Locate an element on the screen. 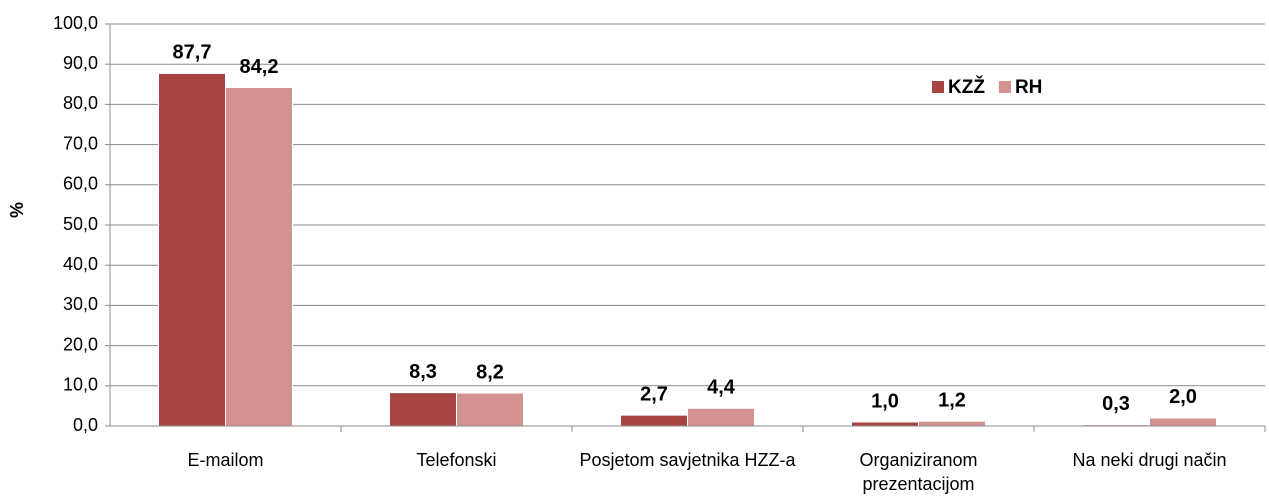  data-label: 1,0 is located at coordinates (885, 401).